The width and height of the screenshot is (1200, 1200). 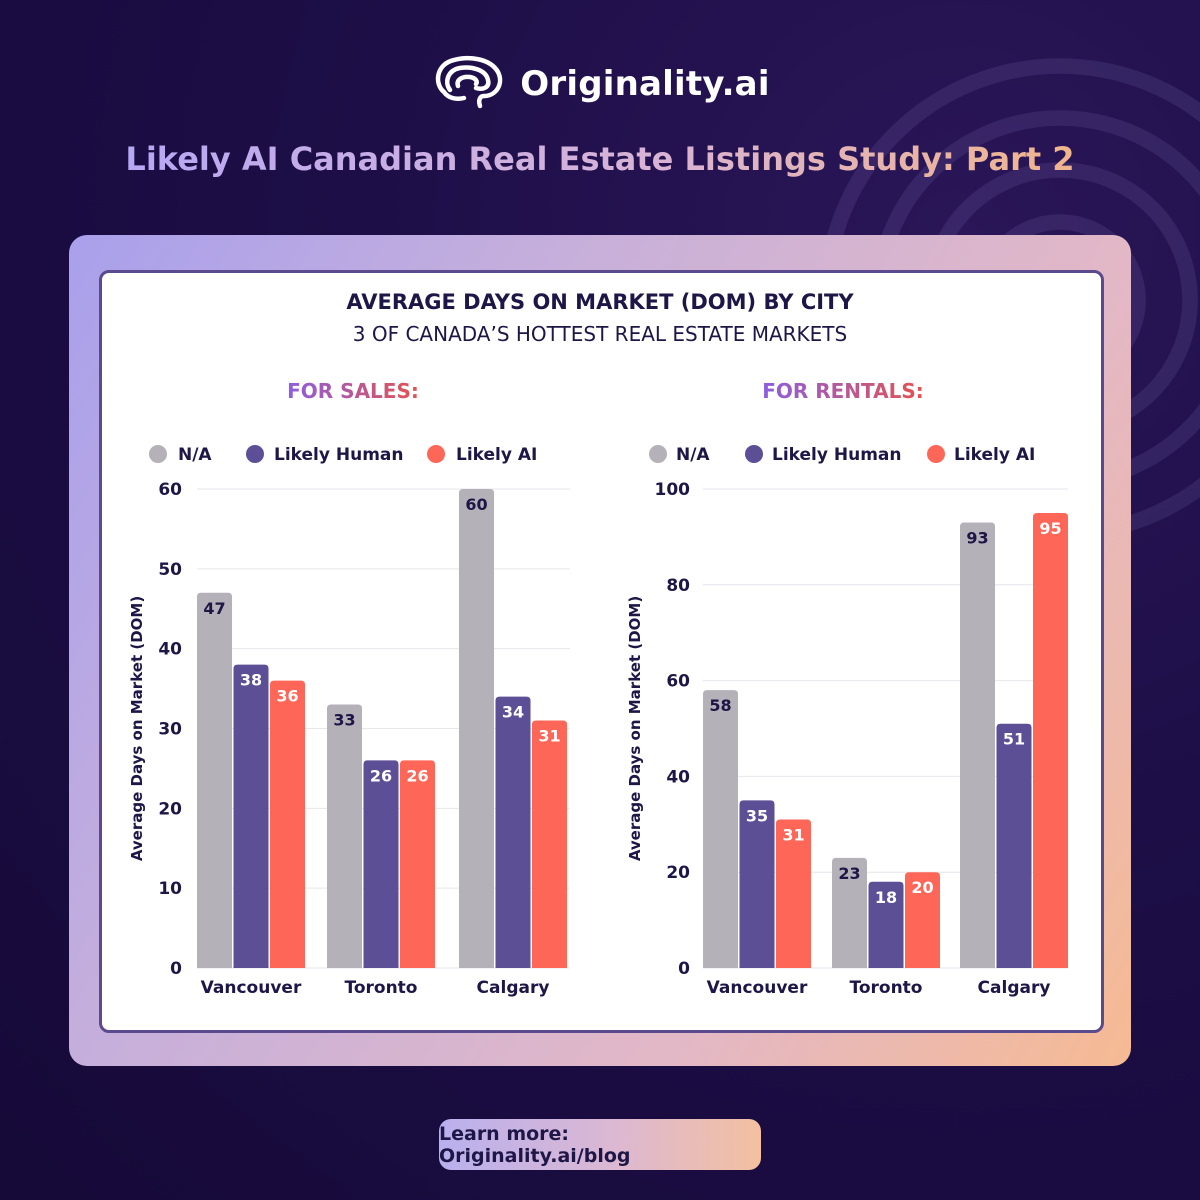 I want to click on y-tick-label: 50, so click(x=170, y=570).